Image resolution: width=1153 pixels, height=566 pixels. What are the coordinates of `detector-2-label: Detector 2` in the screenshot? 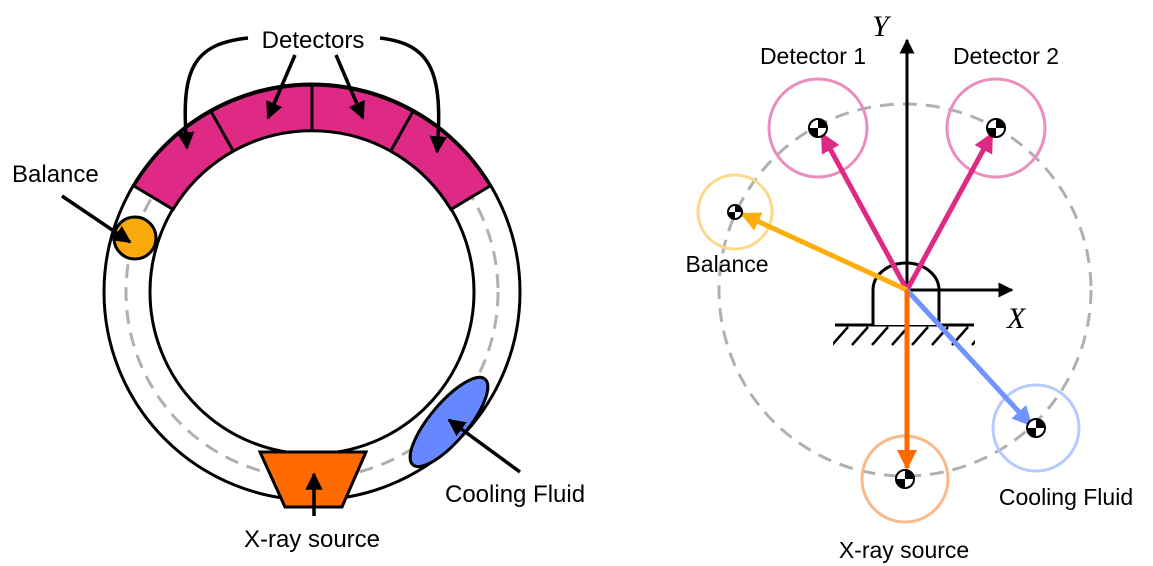 It's located at (1006, 56).